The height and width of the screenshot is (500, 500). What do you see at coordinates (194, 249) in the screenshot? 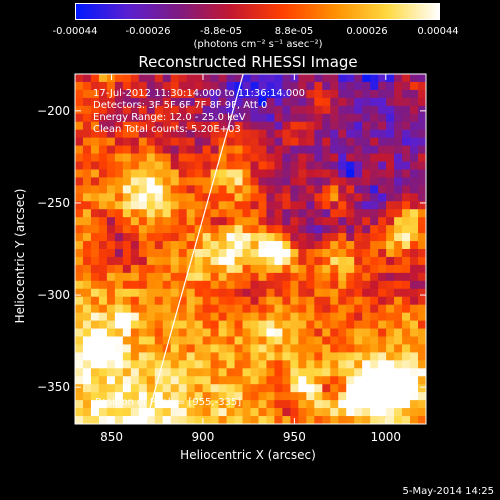
I see `limb-line` at bounding box center [194, 249].